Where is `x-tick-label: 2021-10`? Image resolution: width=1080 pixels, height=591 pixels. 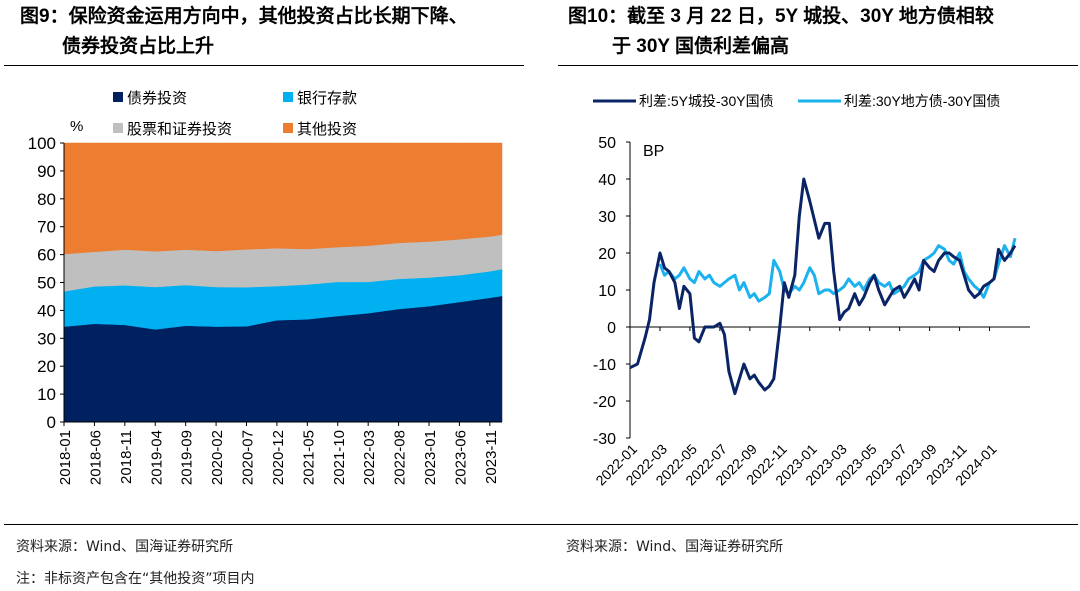
x-tick-label: 2021-10 is located at coordinates (339, 457).